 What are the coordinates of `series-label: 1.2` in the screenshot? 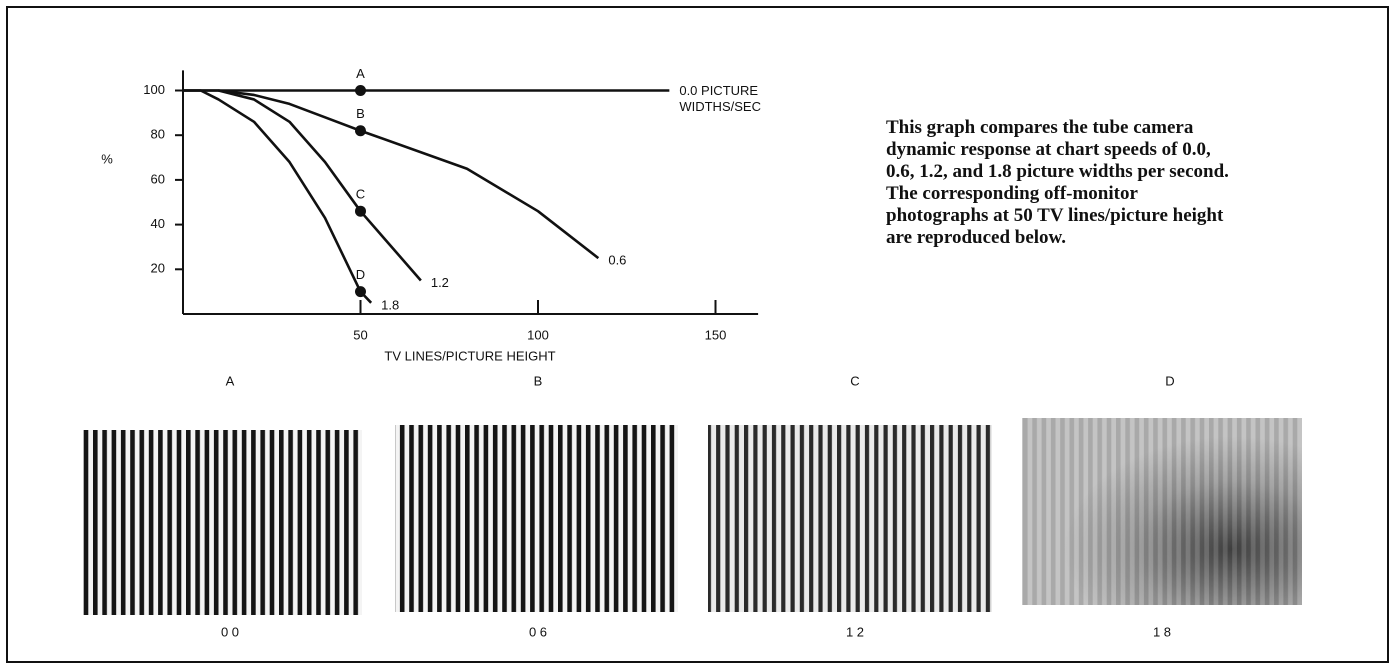 It's located at (440, 282).